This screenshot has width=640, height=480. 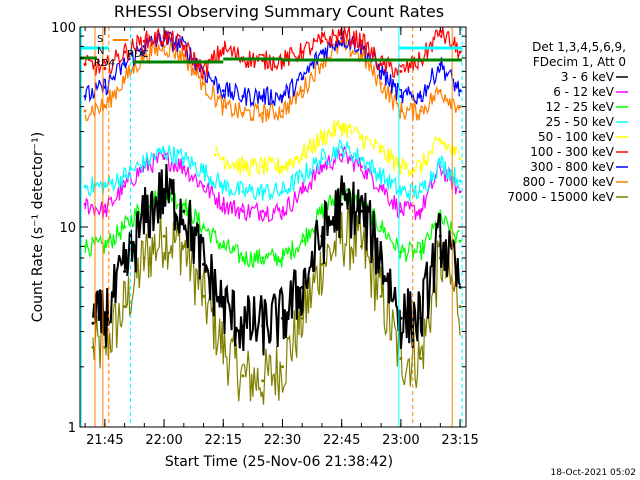 What do you see at coordinates (560, 197) in the screenshot?
I see `legend-label: 7000 - 15000 keV` at bounding box center [560, 197].